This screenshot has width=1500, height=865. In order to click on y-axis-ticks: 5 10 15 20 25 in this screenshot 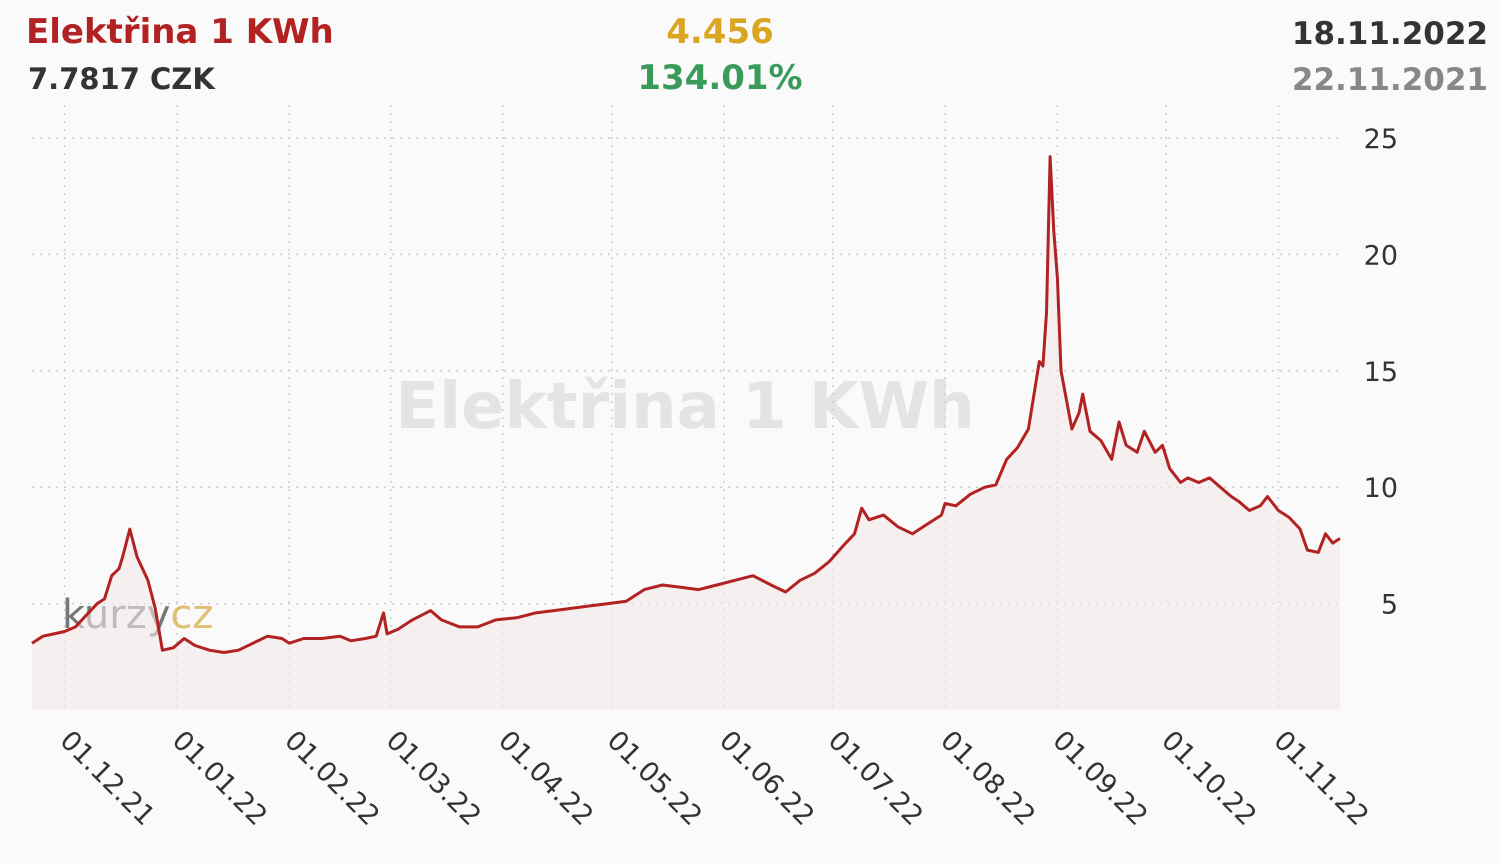, I will do `click(1381, 372)`.